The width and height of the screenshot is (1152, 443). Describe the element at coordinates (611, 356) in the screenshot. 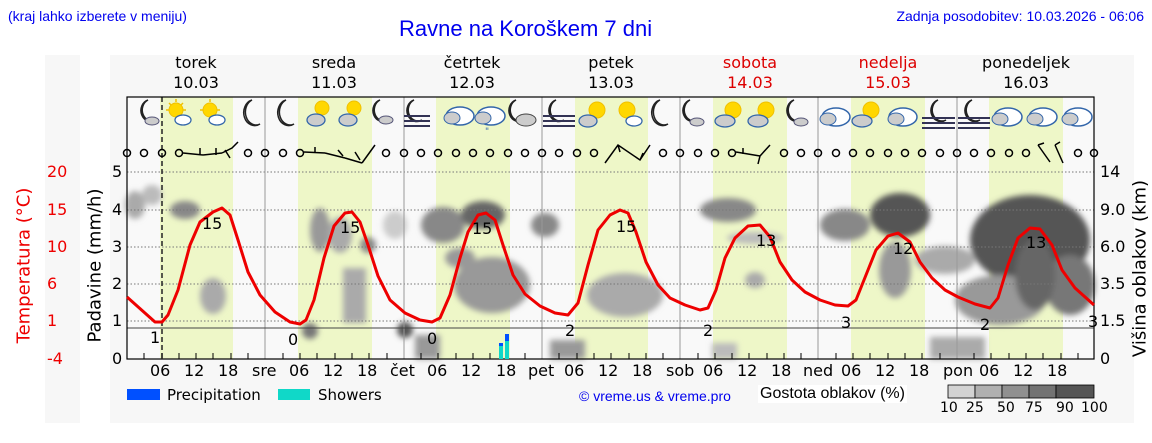

I see `hour-ticks` at that location.